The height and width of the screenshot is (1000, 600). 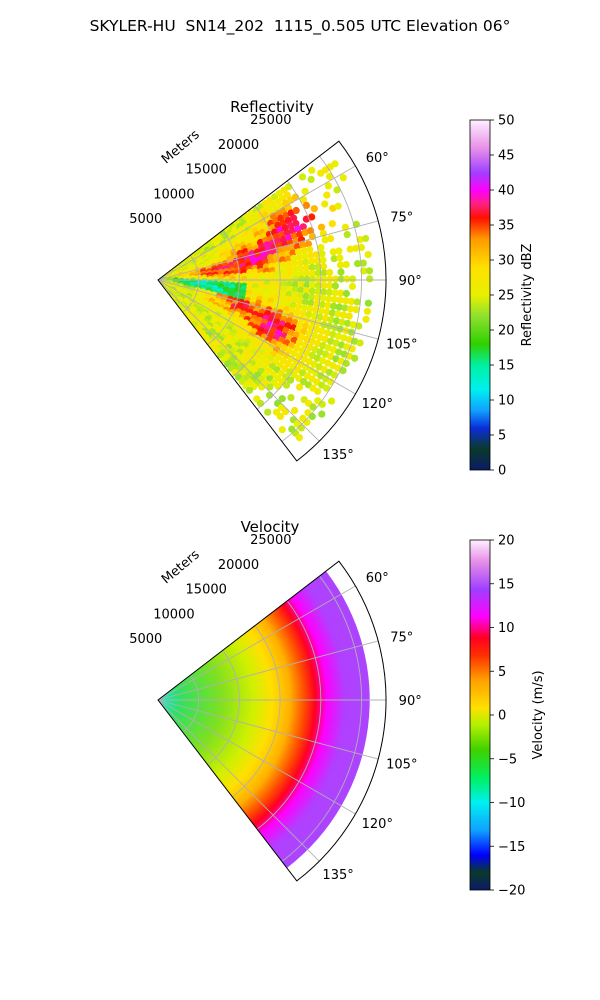 I want to click on velocity-field-fill, so click(x=264, y=719).